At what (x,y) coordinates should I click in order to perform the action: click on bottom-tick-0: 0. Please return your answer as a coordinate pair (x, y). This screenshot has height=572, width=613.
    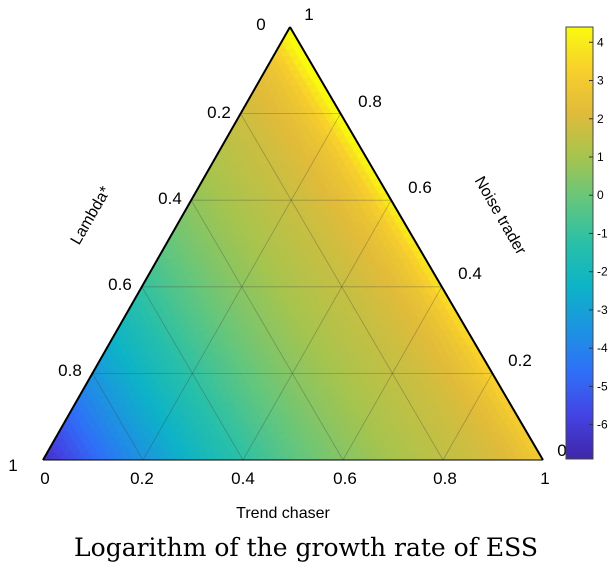
    Looking at the image, I should click on (44, 478).